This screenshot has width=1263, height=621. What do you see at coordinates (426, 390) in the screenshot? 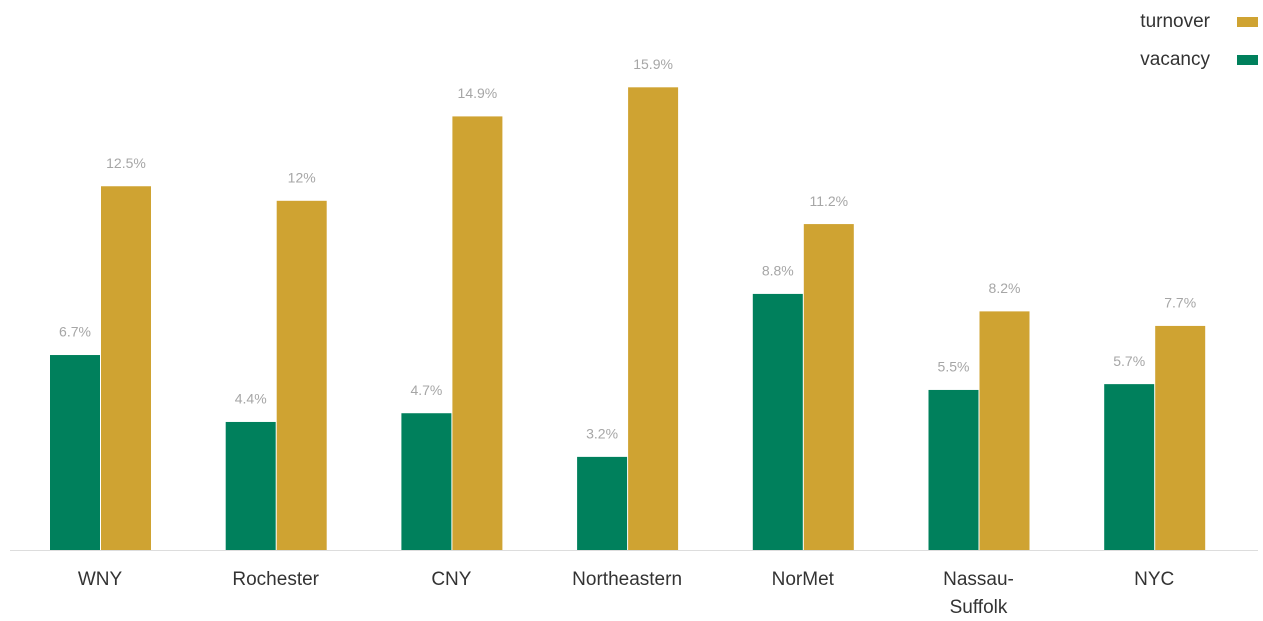
I see `value-label: 4.7%` at bounding box center [426, 390].